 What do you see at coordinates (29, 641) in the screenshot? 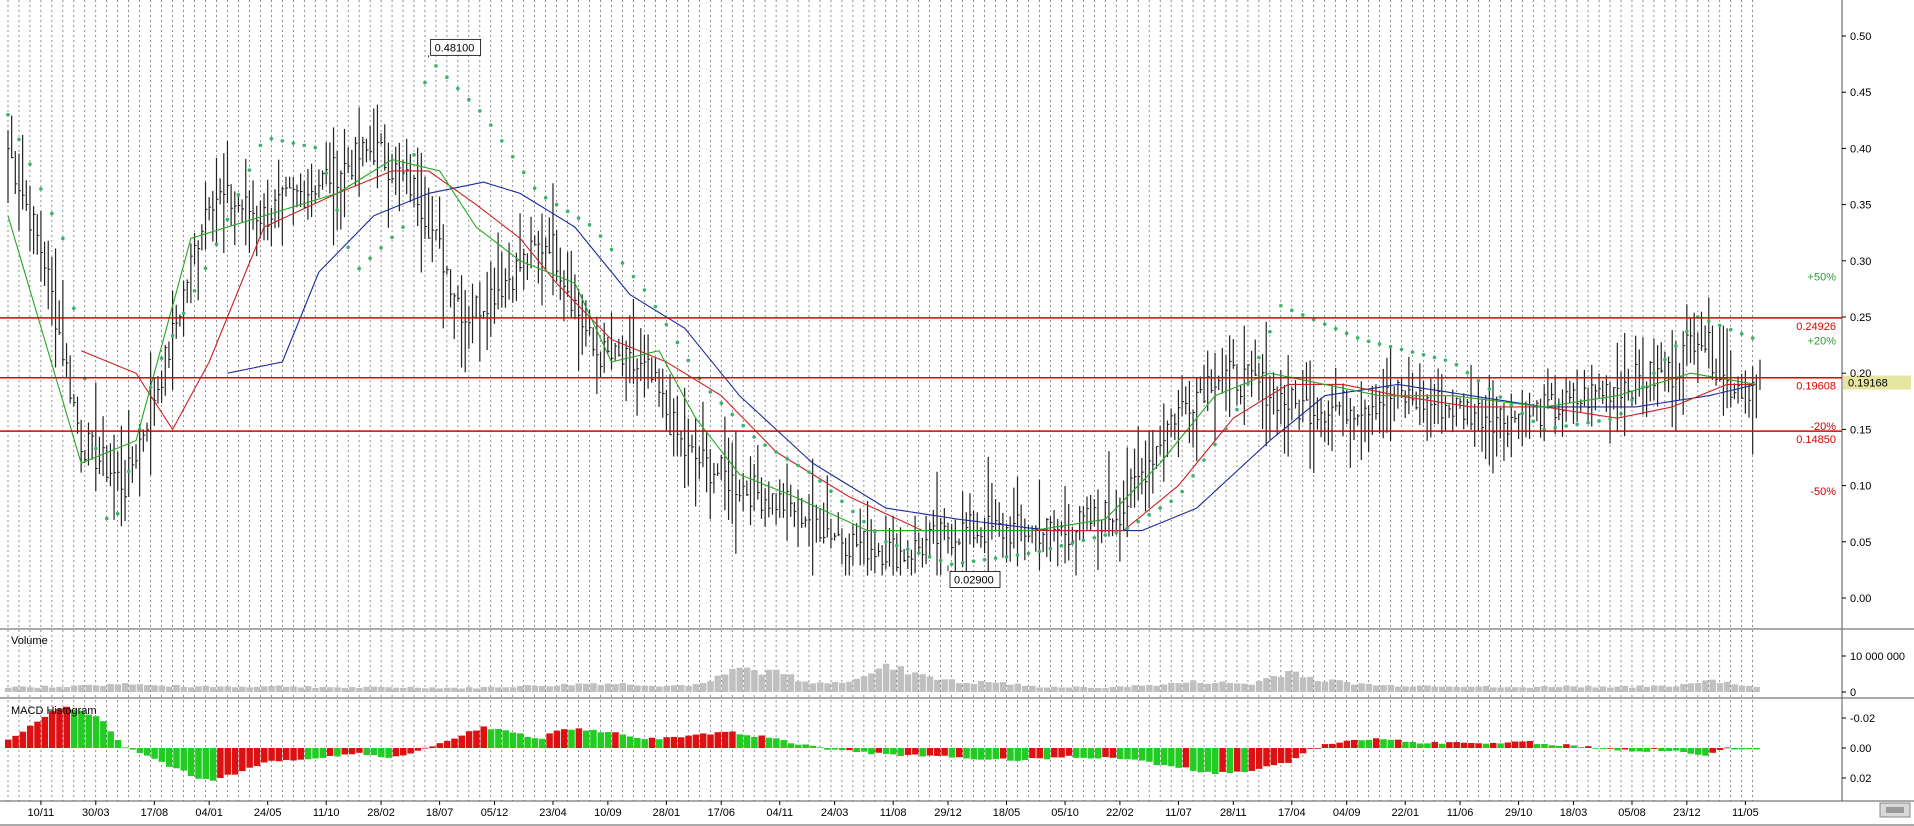
I see `volume-panel-title: Volume` at bounding box center [29, 641].